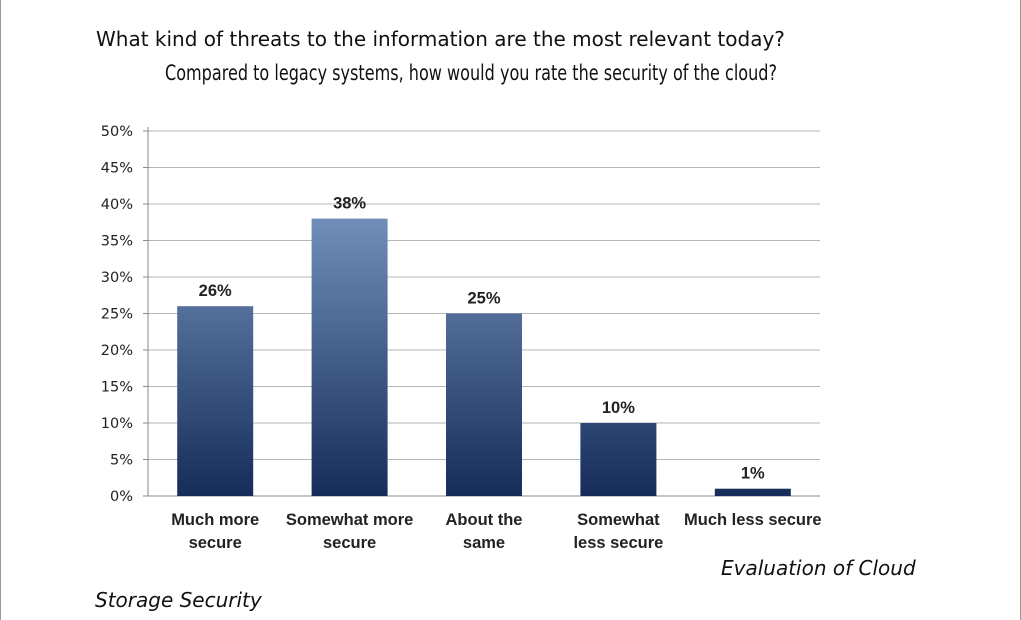  I want to click on caption-storage-security: Storage Security, so click(178, 600).